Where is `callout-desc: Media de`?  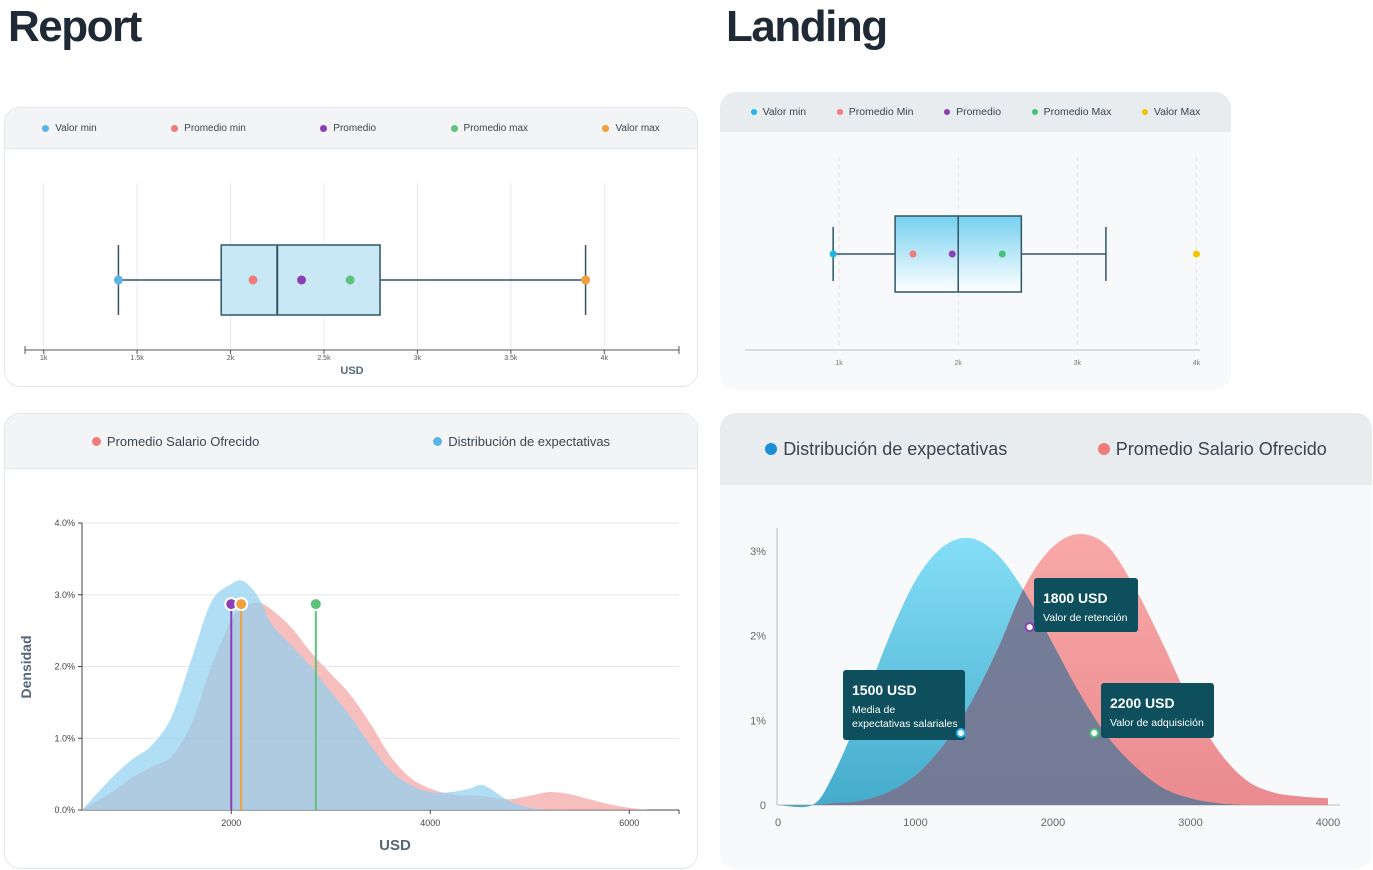 callout-desc: Media de is located at coordinates (873, 710).